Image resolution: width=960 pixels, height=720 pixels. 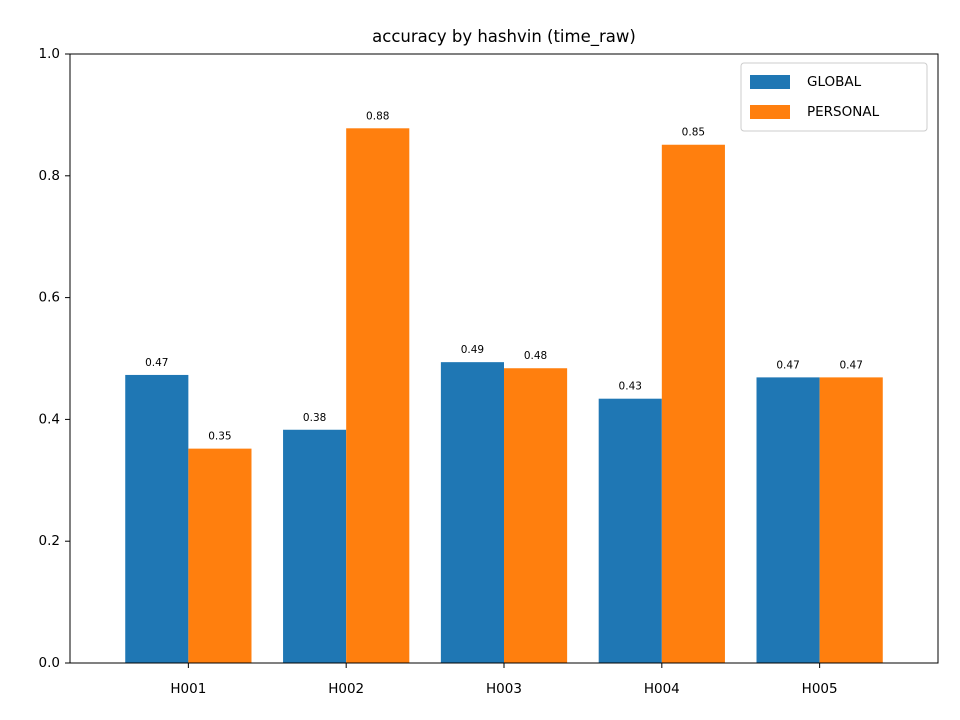 I want to click on value-label-personal-h003: 0.48, so click(x=535, y=356).